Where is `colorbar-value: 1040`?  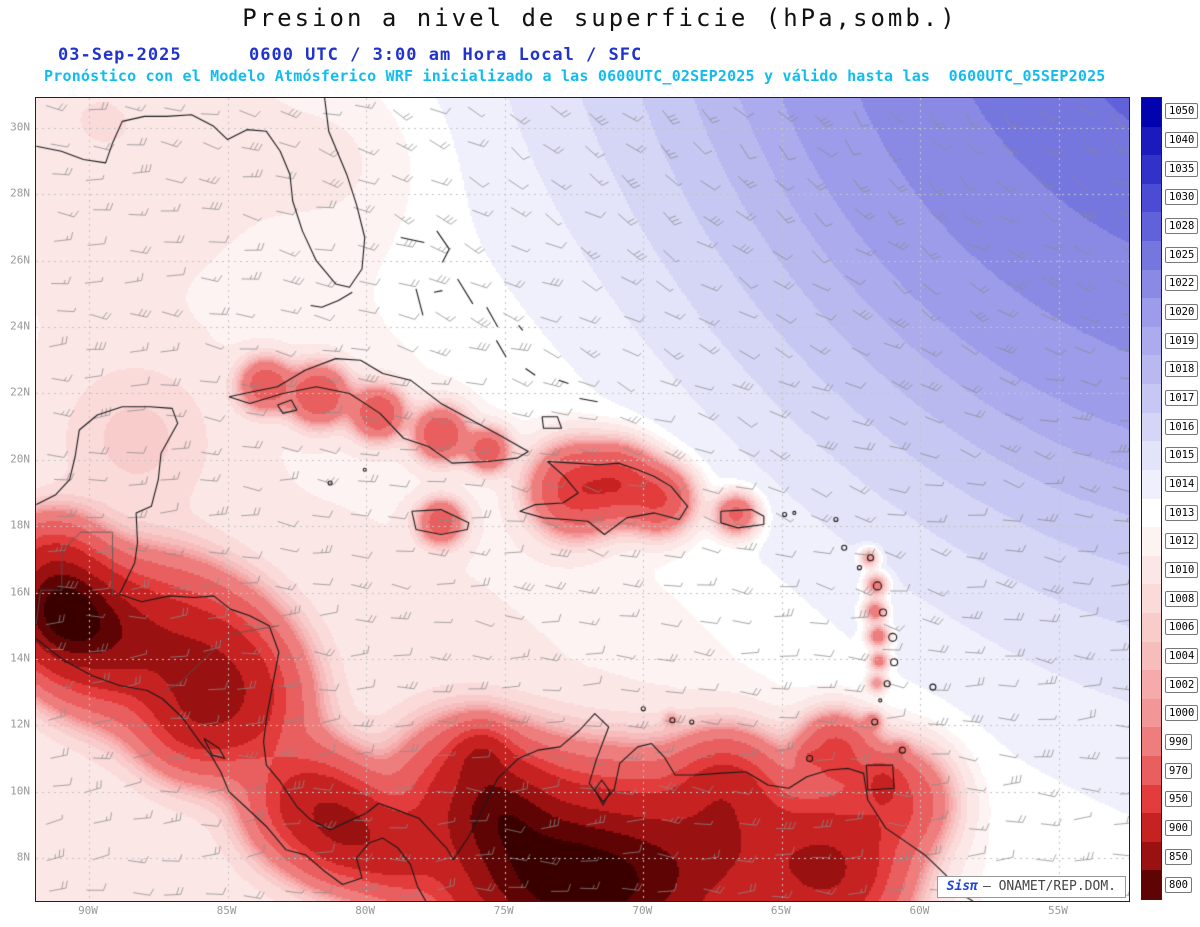
colorbar-value: 1040 is located at coordinates (1182, 140).